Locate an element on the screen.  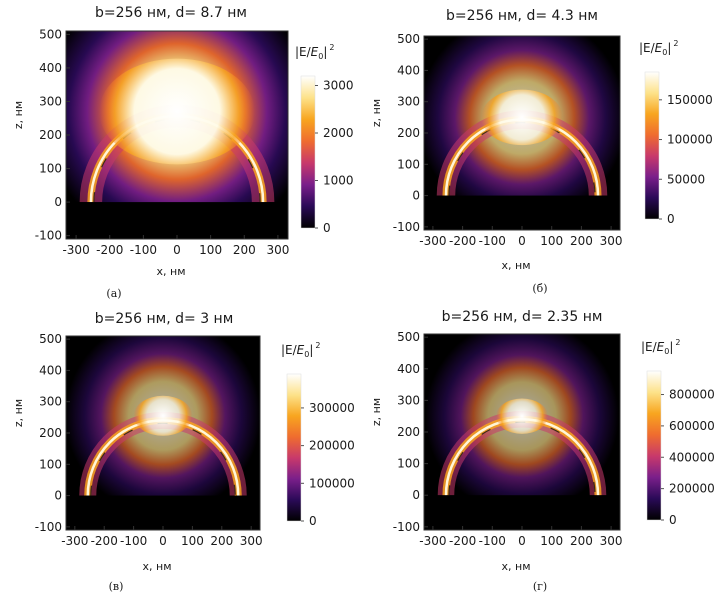
colorbar-tick-label: 1000 is located at coordinates (338, 181).